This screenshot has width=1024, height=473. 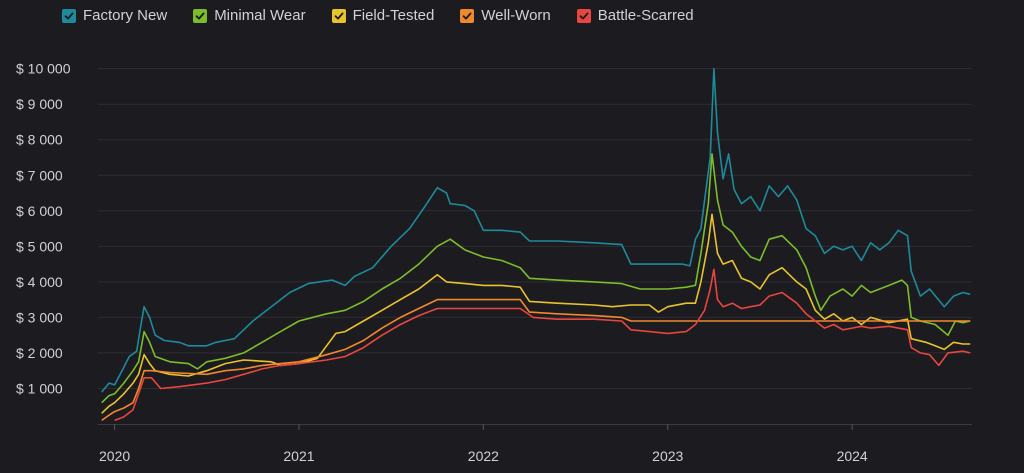 I want to click on legend-item-factory-new: Factory New, so click(x=114, y=15).